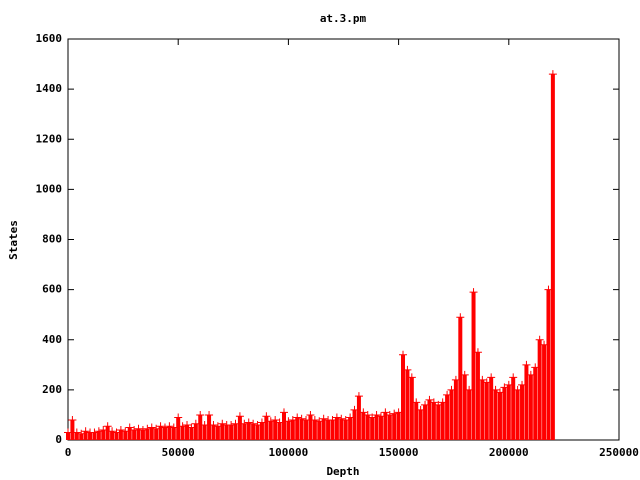 The width and height of the screenshot is (640, 480). What do you see at coordinates (52, 339) in the screenshot?
I see `y-tick-label: 400` at bounding box center [52, 339].